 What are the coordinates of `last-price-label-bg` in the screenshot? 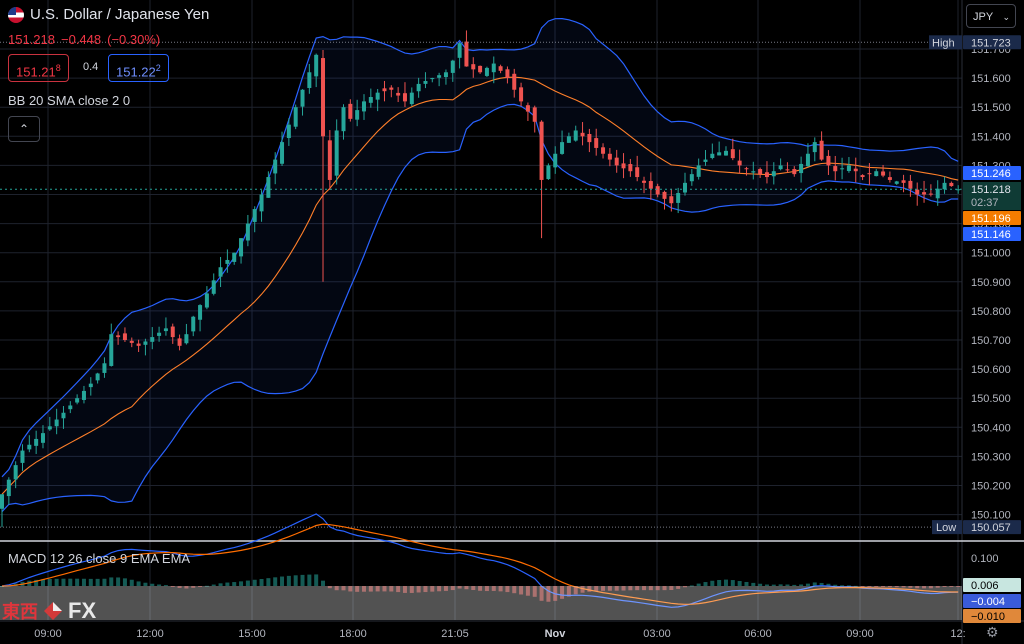 It's located at (992, 196).